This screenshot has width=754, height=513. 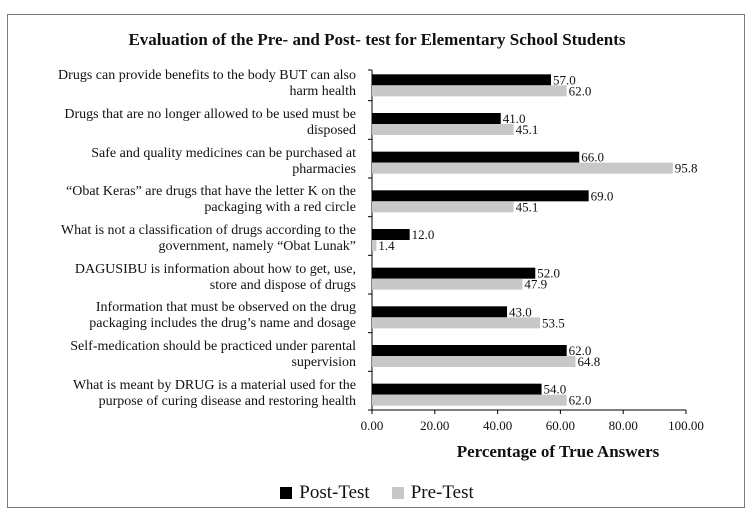 I want to click on data-label-post-test: 41.0, so click(x=514, y=118).